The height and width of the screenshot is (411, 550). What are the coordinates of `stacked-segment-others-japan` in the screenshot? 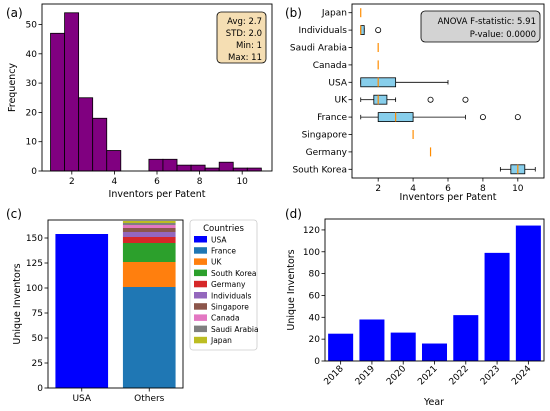 It's located at (149, 222).